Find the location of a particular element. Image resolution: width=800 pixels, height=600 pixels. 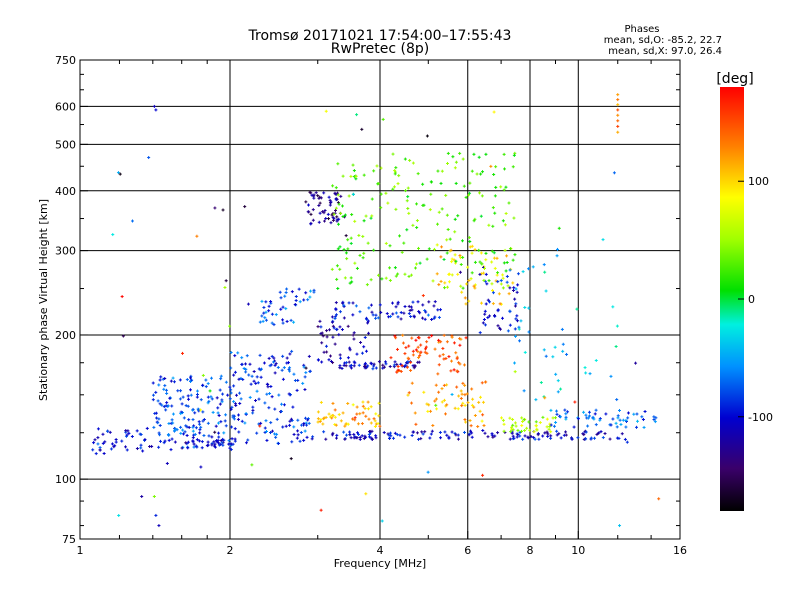

colorbar-tick-label: 0 is located at coordinates (751, 299).